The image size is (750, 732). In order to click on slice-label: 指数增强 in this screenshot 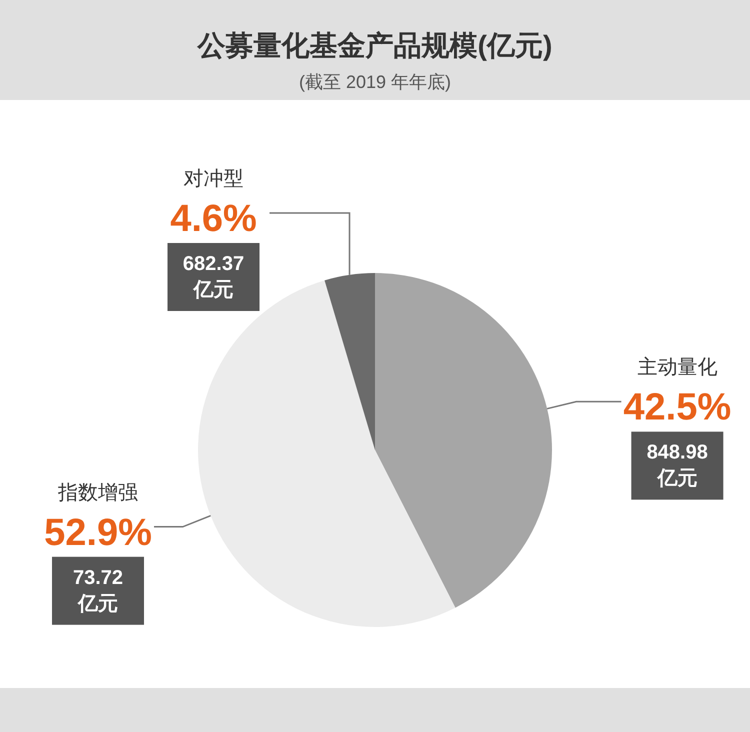, I will do `click(97, 493)`.